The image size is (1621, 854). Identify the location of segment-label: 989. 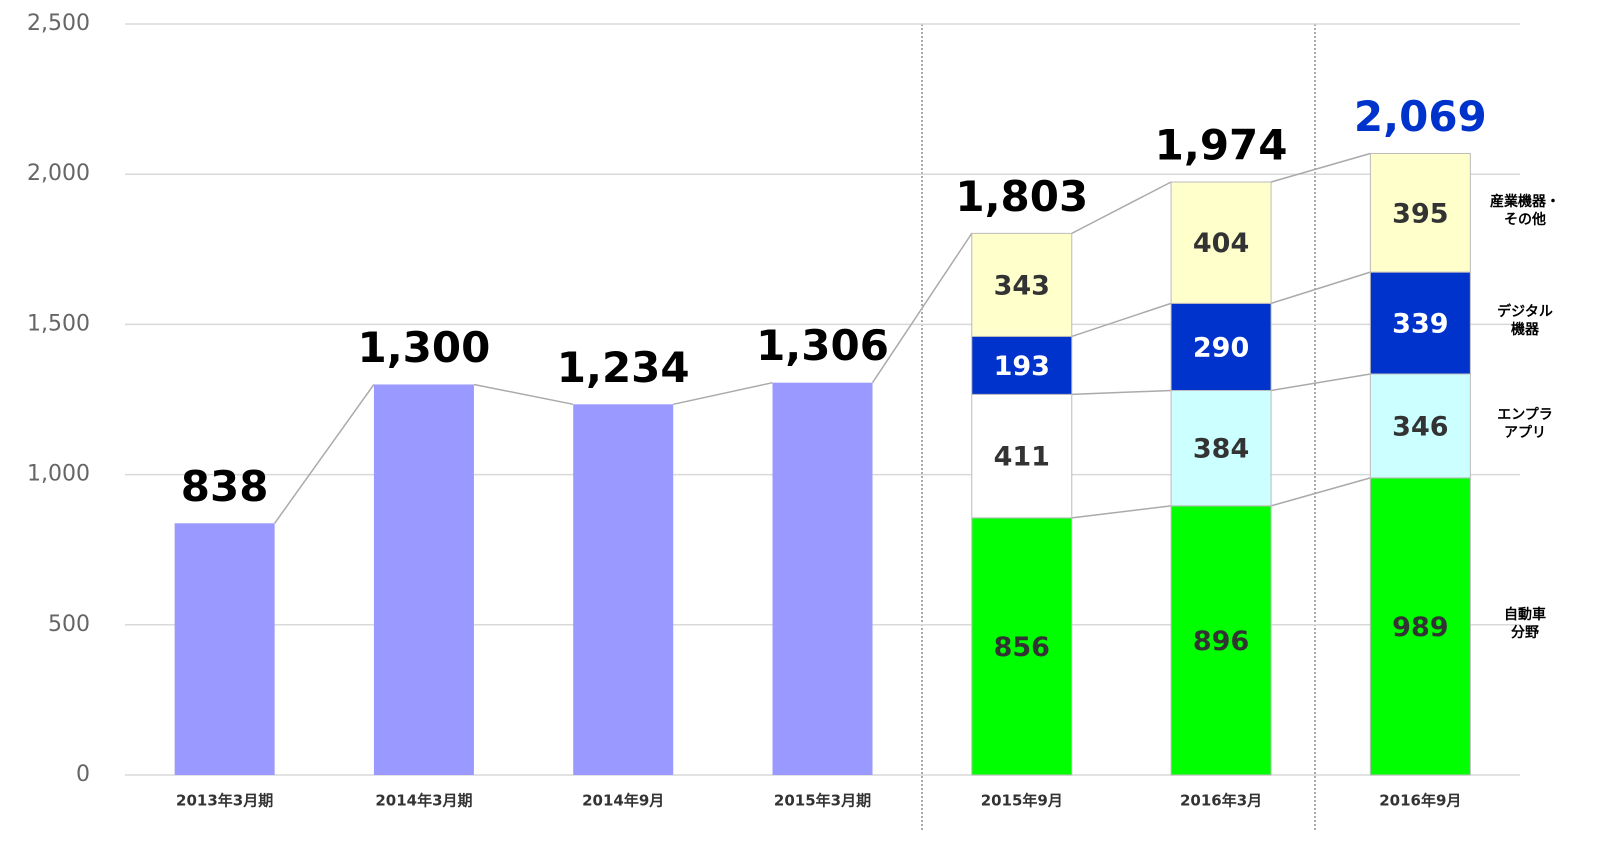
(1420, 627).